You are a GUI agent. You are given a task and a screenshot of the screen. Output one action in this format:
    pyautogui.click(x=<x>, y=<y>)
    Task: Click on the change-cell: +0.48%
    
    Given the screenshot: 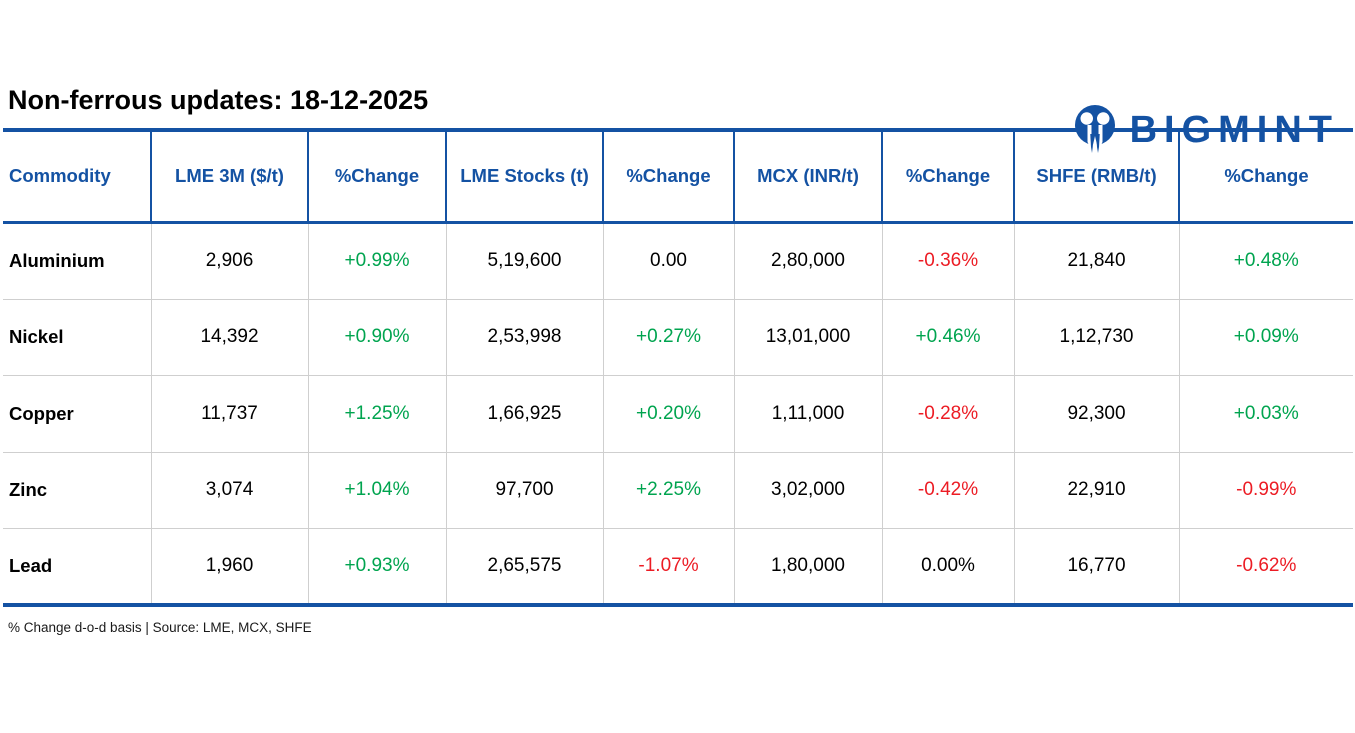 What is the action you would take?
    pyautogui.click(x=1266, y=261)
    